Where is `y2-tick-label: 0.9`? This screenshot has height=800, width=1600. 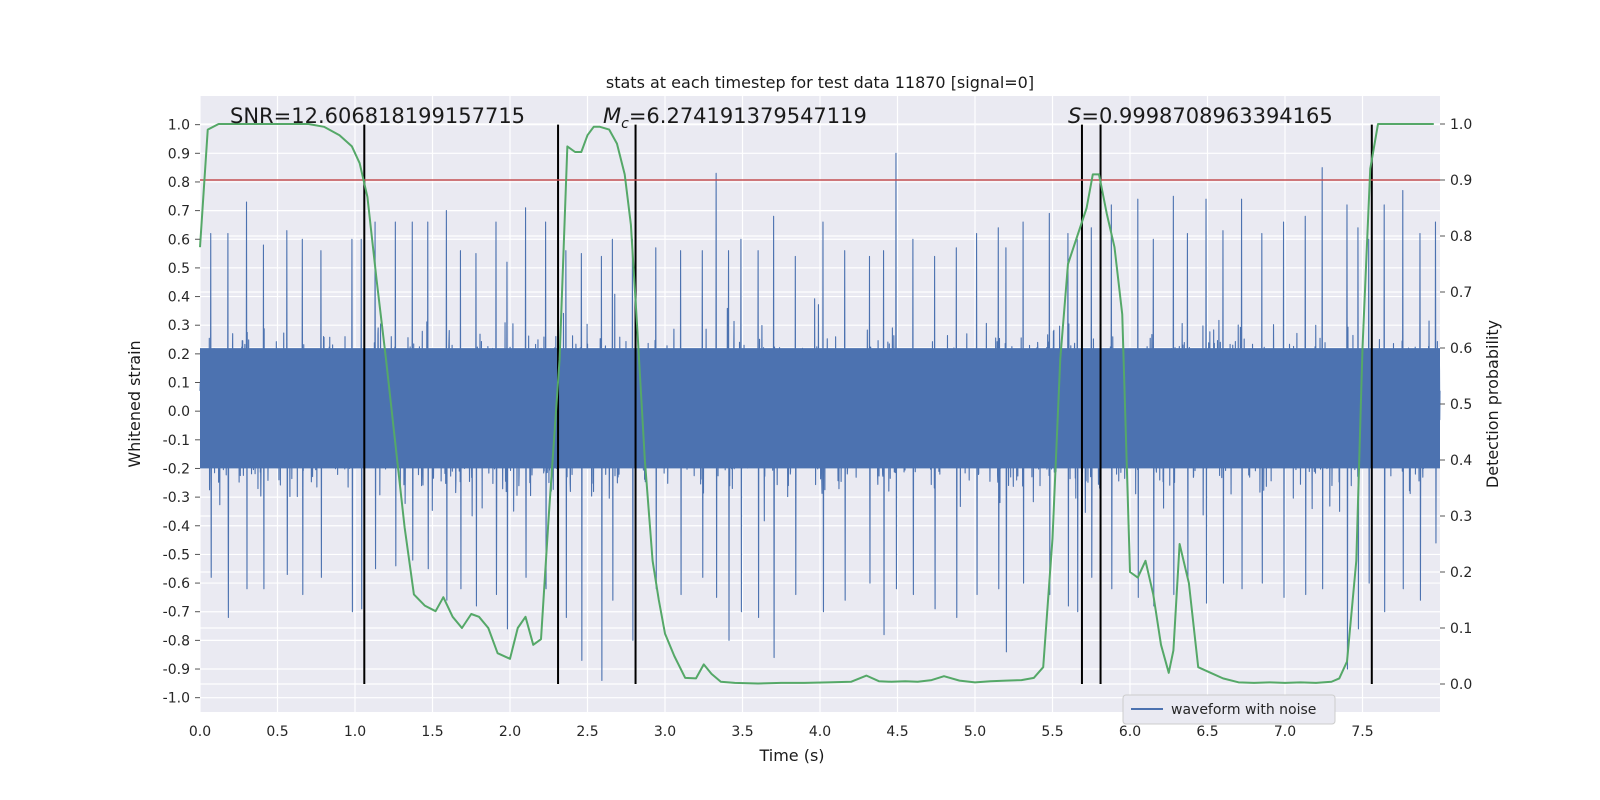
y2-tick-label: 0.9 is located at coordinates (1461, 181).